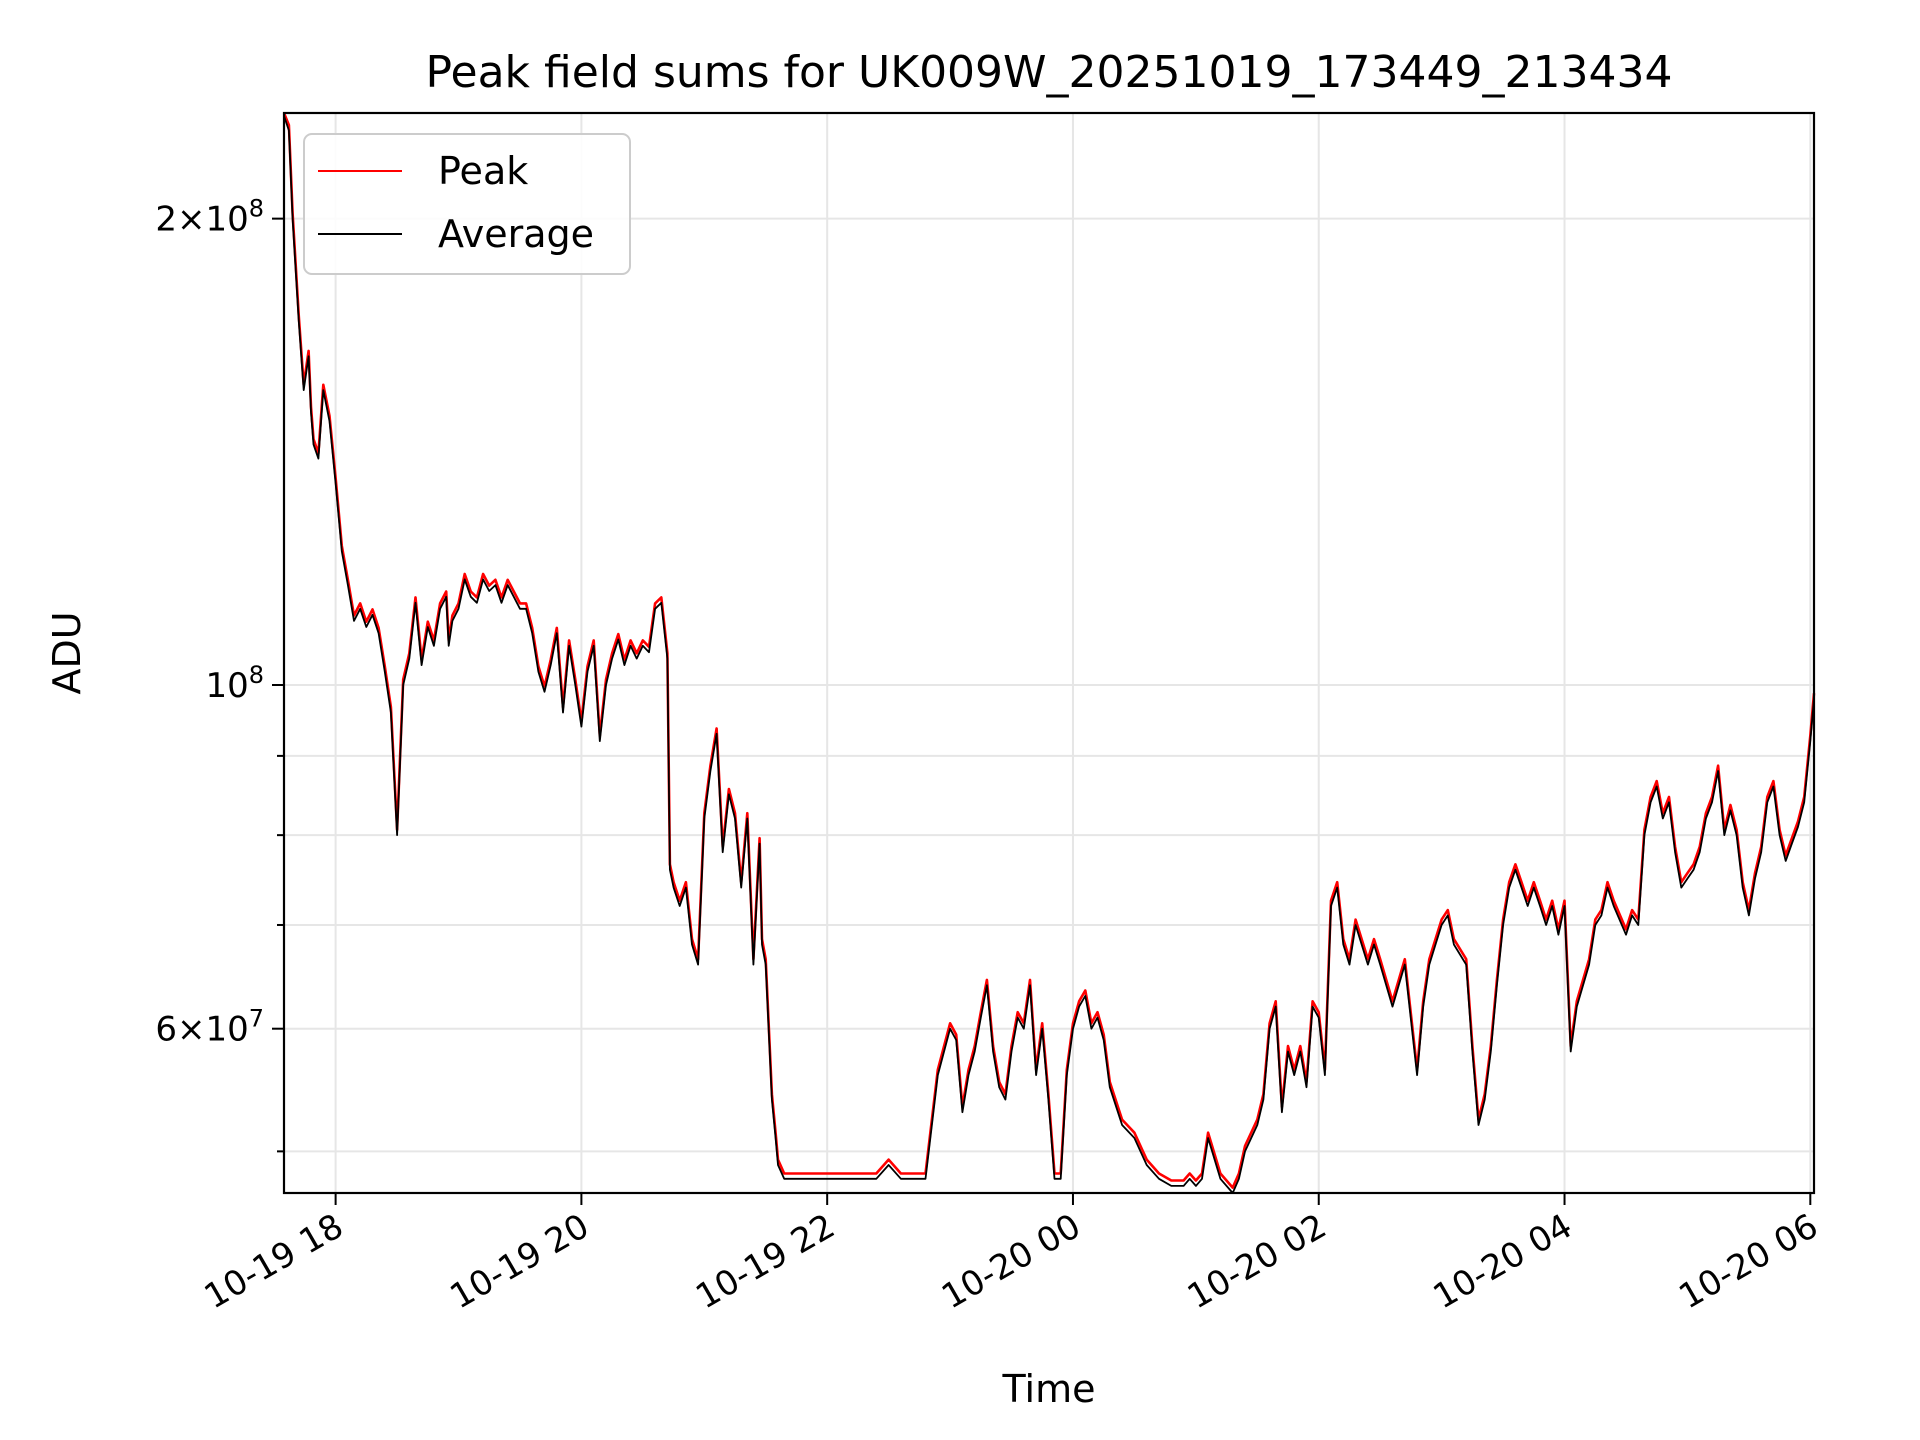  What do you see at coordinates (209, 217) in the screenshot?
I see `y-tick-label: 2×108` at bounding box center [209, 217].